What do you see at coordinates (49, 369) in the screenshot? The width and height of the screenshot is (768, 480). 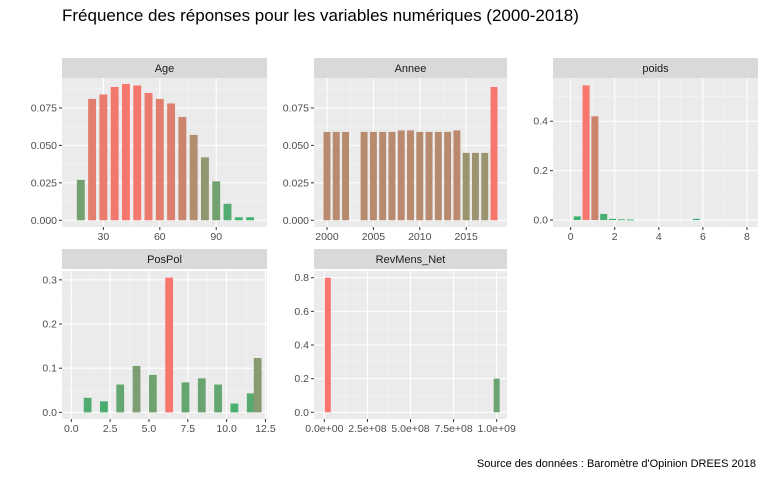 I see `y-tick-label: 0.1` at bounding box center [49, 369].